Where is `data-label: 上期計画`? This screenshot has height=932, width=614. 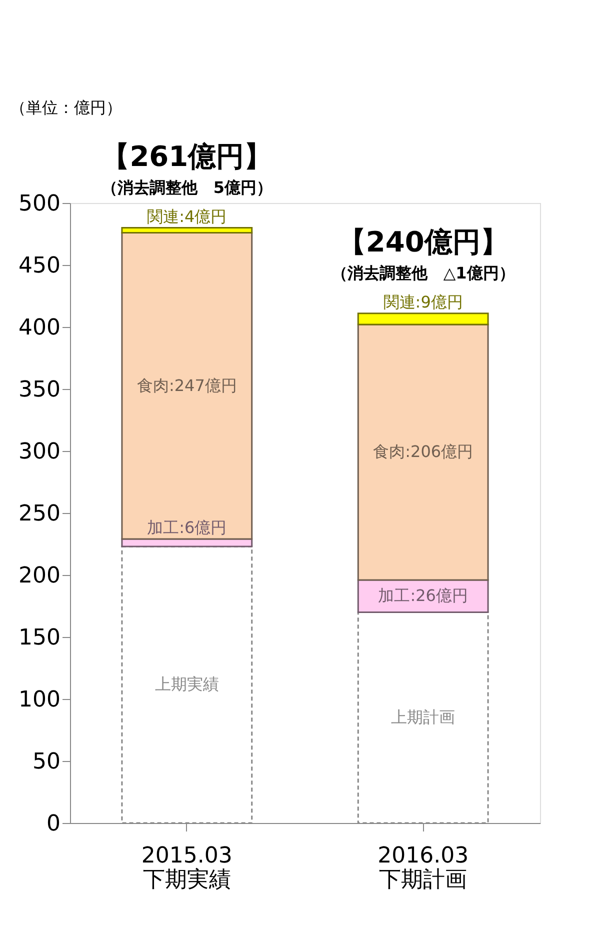
data-label: 上期計画 is located at coordinates (423, 717).